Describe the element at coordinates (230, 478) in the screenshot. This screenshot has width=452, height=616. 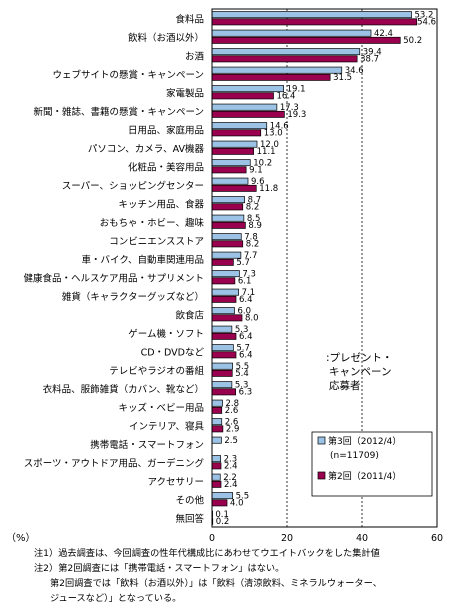
I see `value-label: 2.2` at that location.